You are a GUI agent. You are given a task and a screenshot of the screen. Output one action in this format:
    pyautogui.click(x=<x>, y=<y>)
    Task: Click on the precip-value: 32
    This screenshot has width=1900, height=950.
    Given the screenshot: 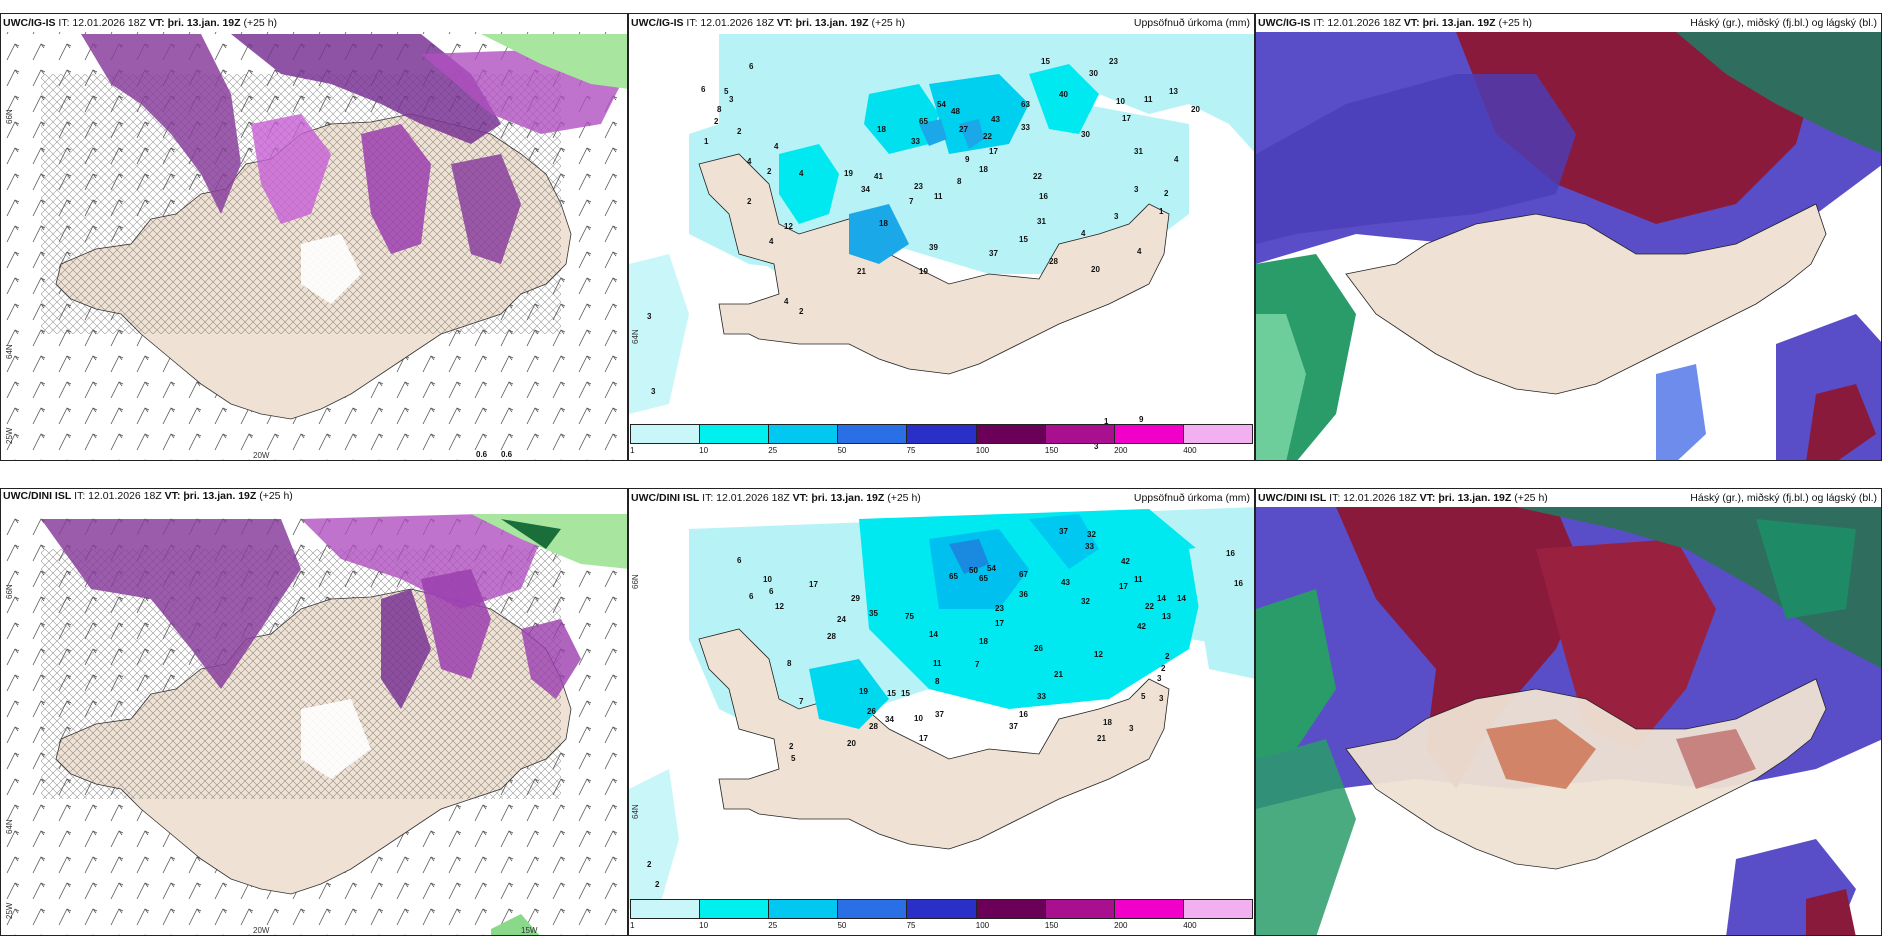 What is the action you would take?
    pyautogui.click(x=1085, y=601)
    